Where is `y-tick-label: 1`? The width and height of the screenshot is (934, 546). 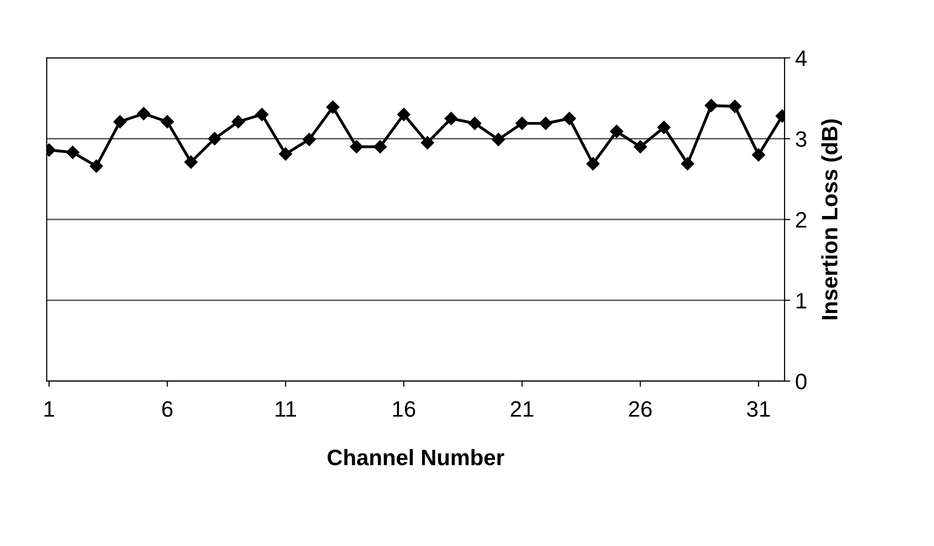
y-tick-label: 1 is located at coordinates (801, 300).